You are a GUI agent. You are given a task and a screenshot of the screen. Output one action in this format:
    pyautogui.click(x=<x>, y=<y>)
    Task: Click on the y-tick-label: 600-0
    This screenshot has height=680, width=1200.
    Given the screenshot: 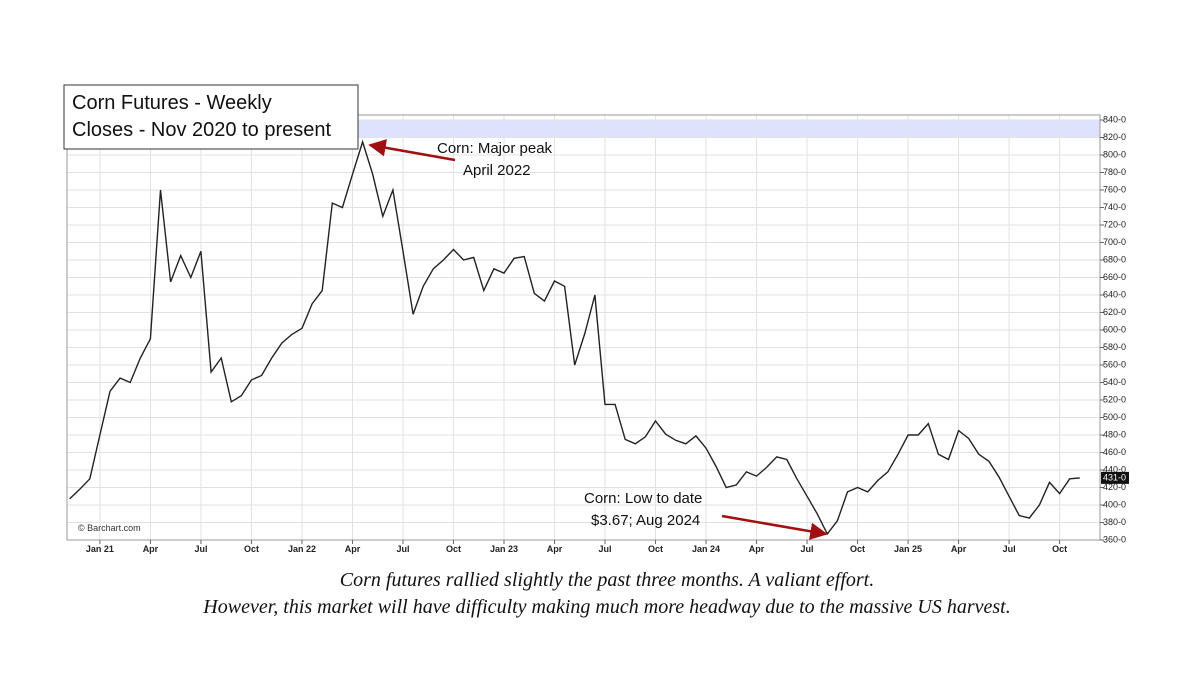 What is the action you would take?
    pyautogui.click(x=1114, y=329)
    